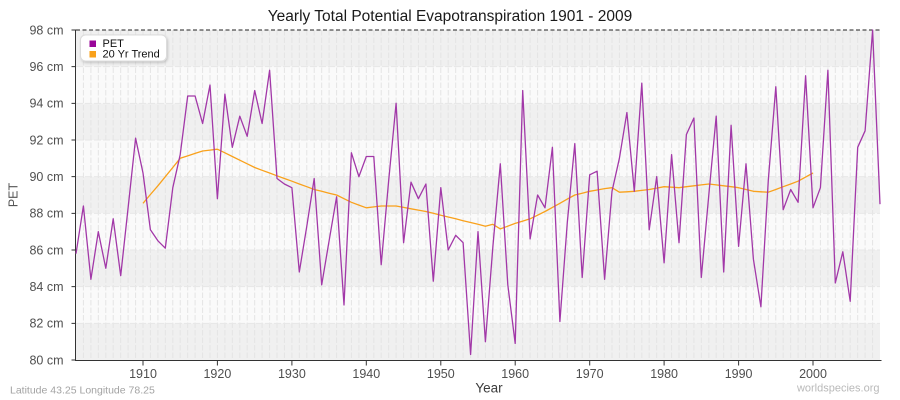 This screenshot has width=900, height=400. I want to click on svg-text: 1940, so click(366, 374).